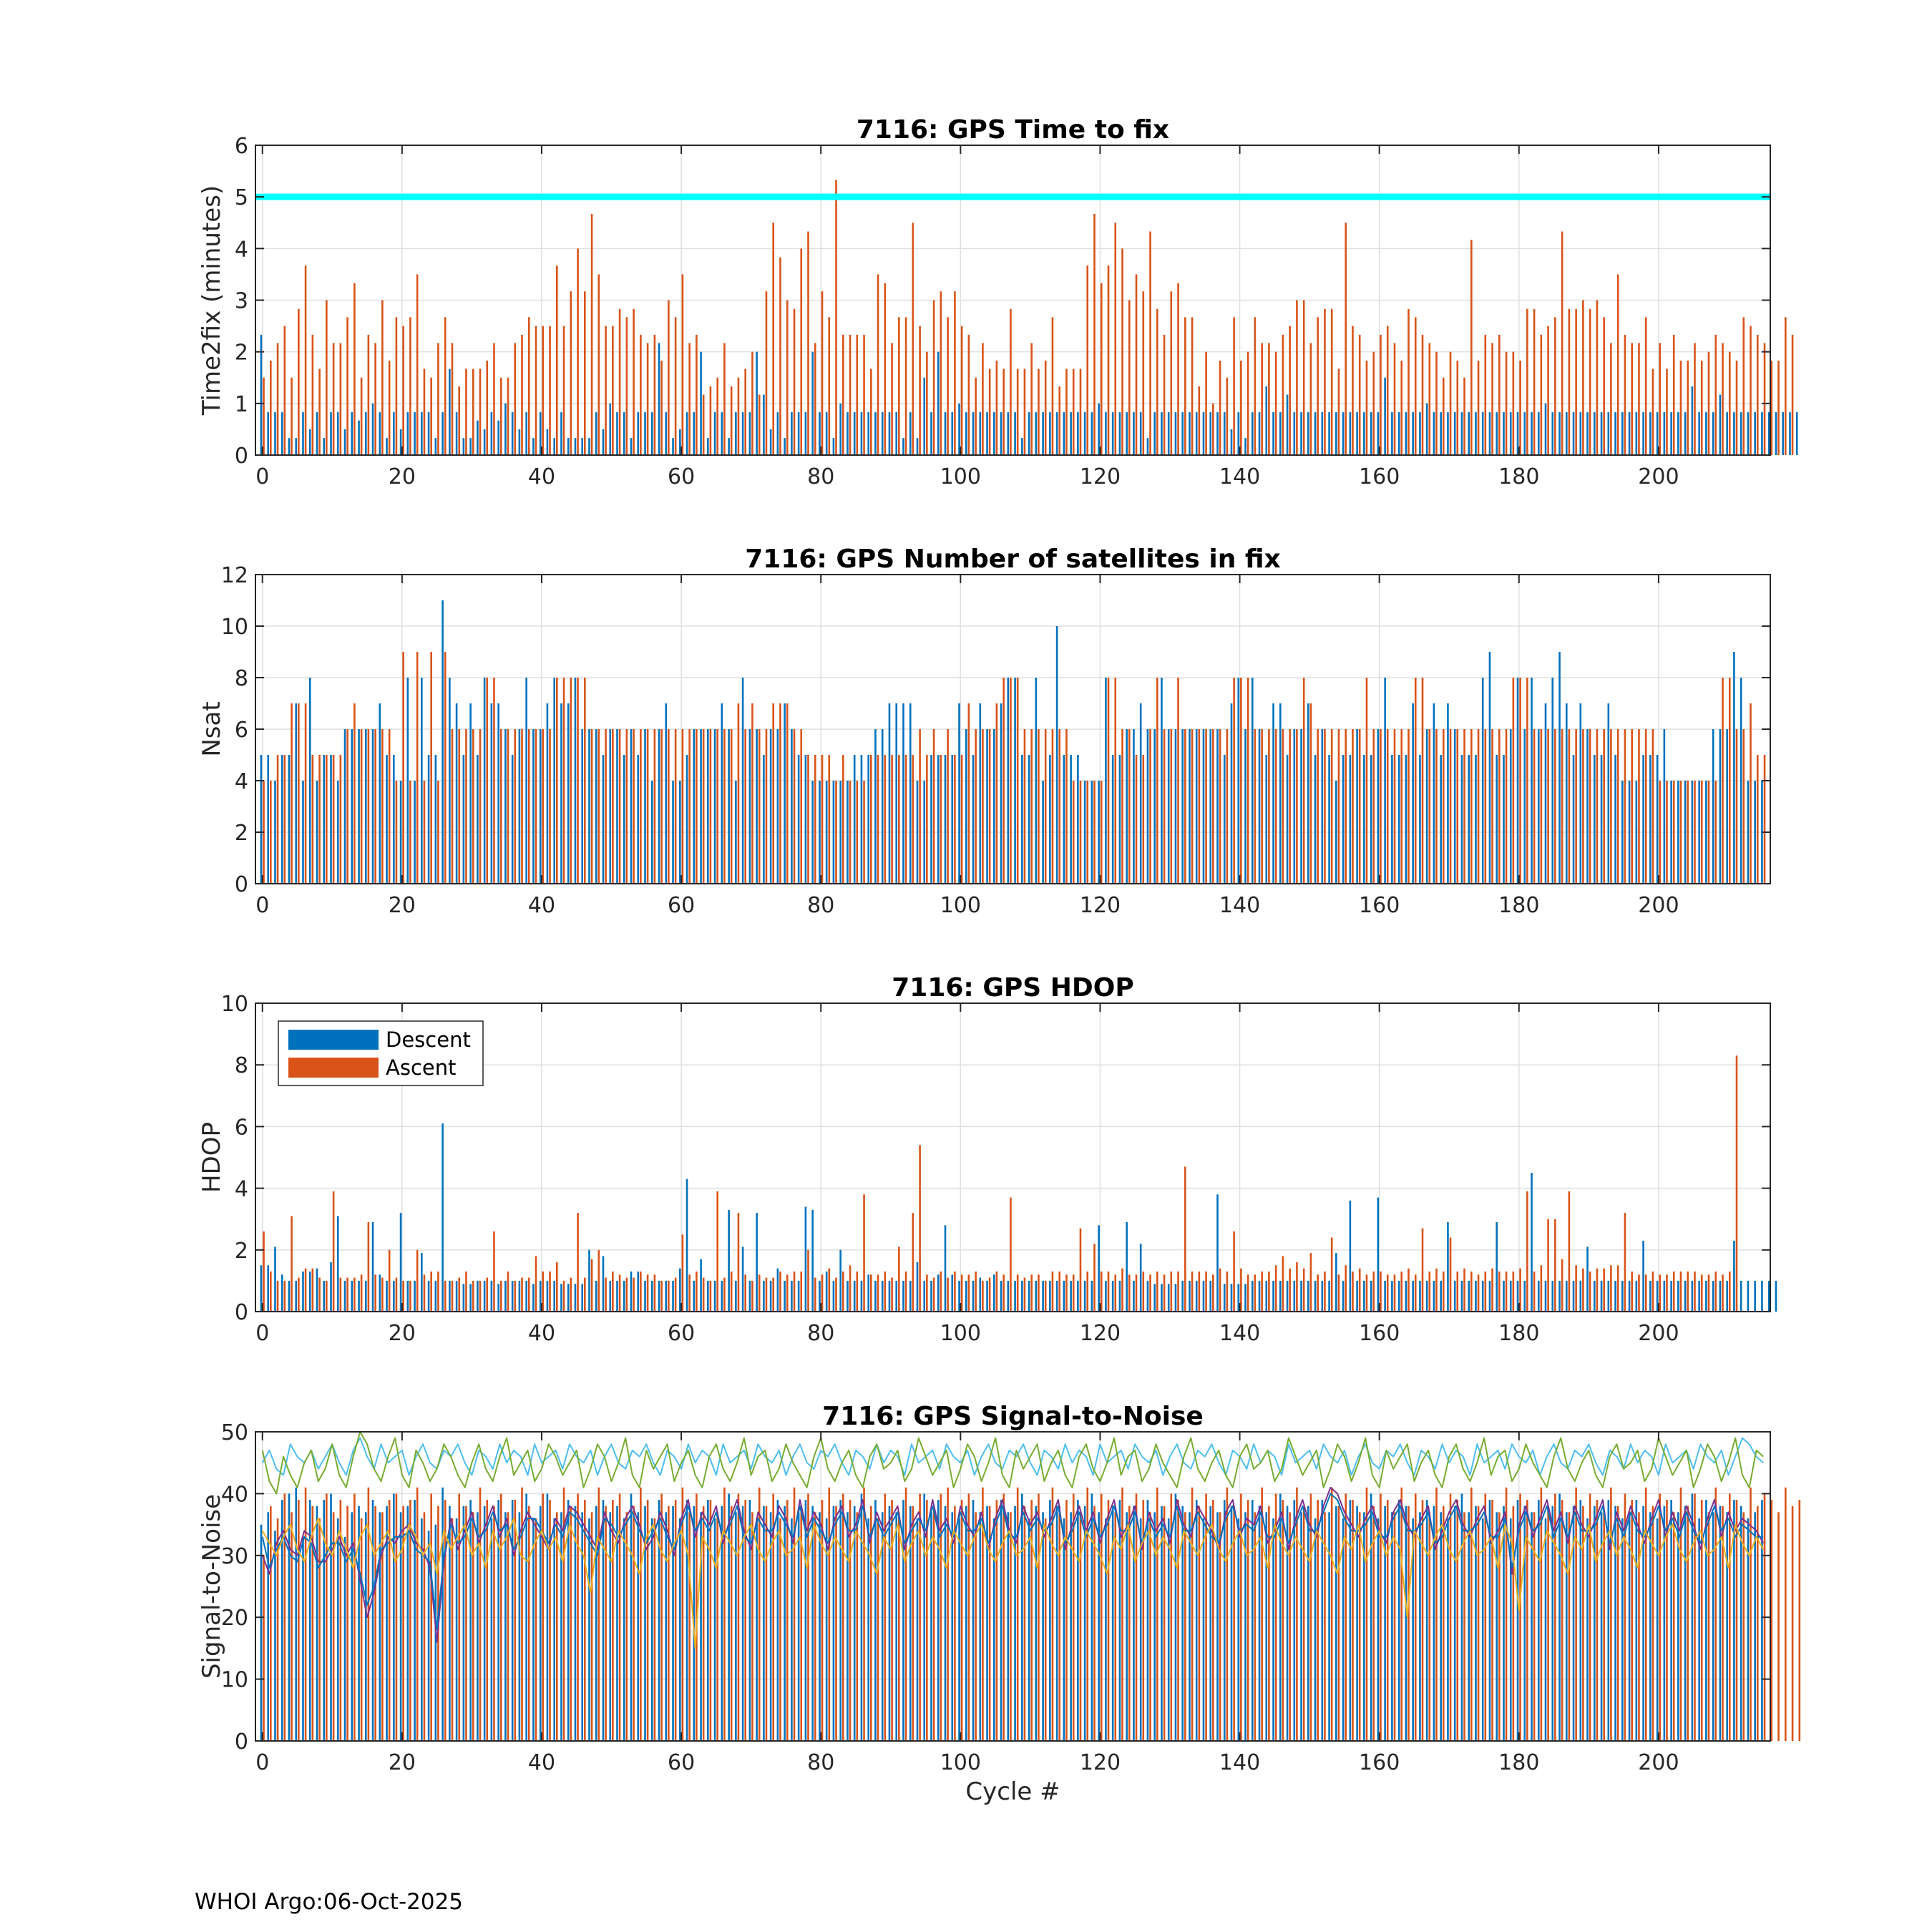 This screenshot has width=1932, height=1932. Describe the element at coordinates (1658, 1762) in the screenshot. I see `x-tick-label: 200` at that location.